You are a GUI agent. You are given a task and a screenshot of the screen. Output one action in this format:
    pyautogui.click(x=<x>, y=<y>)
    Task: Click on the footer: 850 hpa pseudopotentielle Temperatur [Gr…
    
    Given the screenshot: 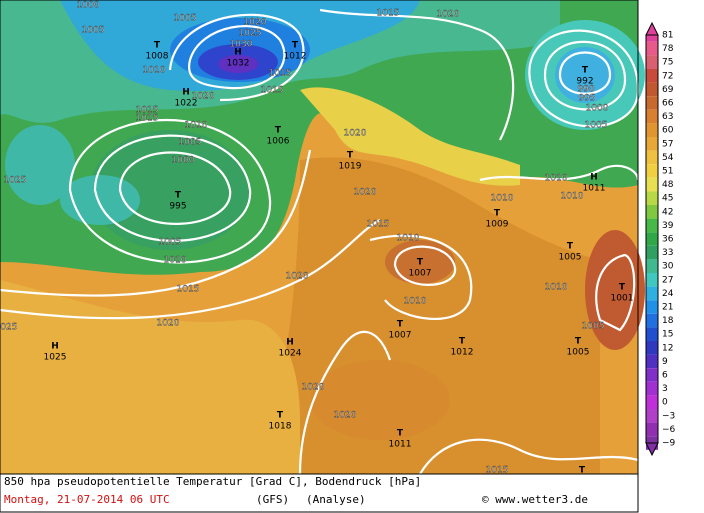 What is the action you would take?
    pyautogui.click(x=319, y=493)
    